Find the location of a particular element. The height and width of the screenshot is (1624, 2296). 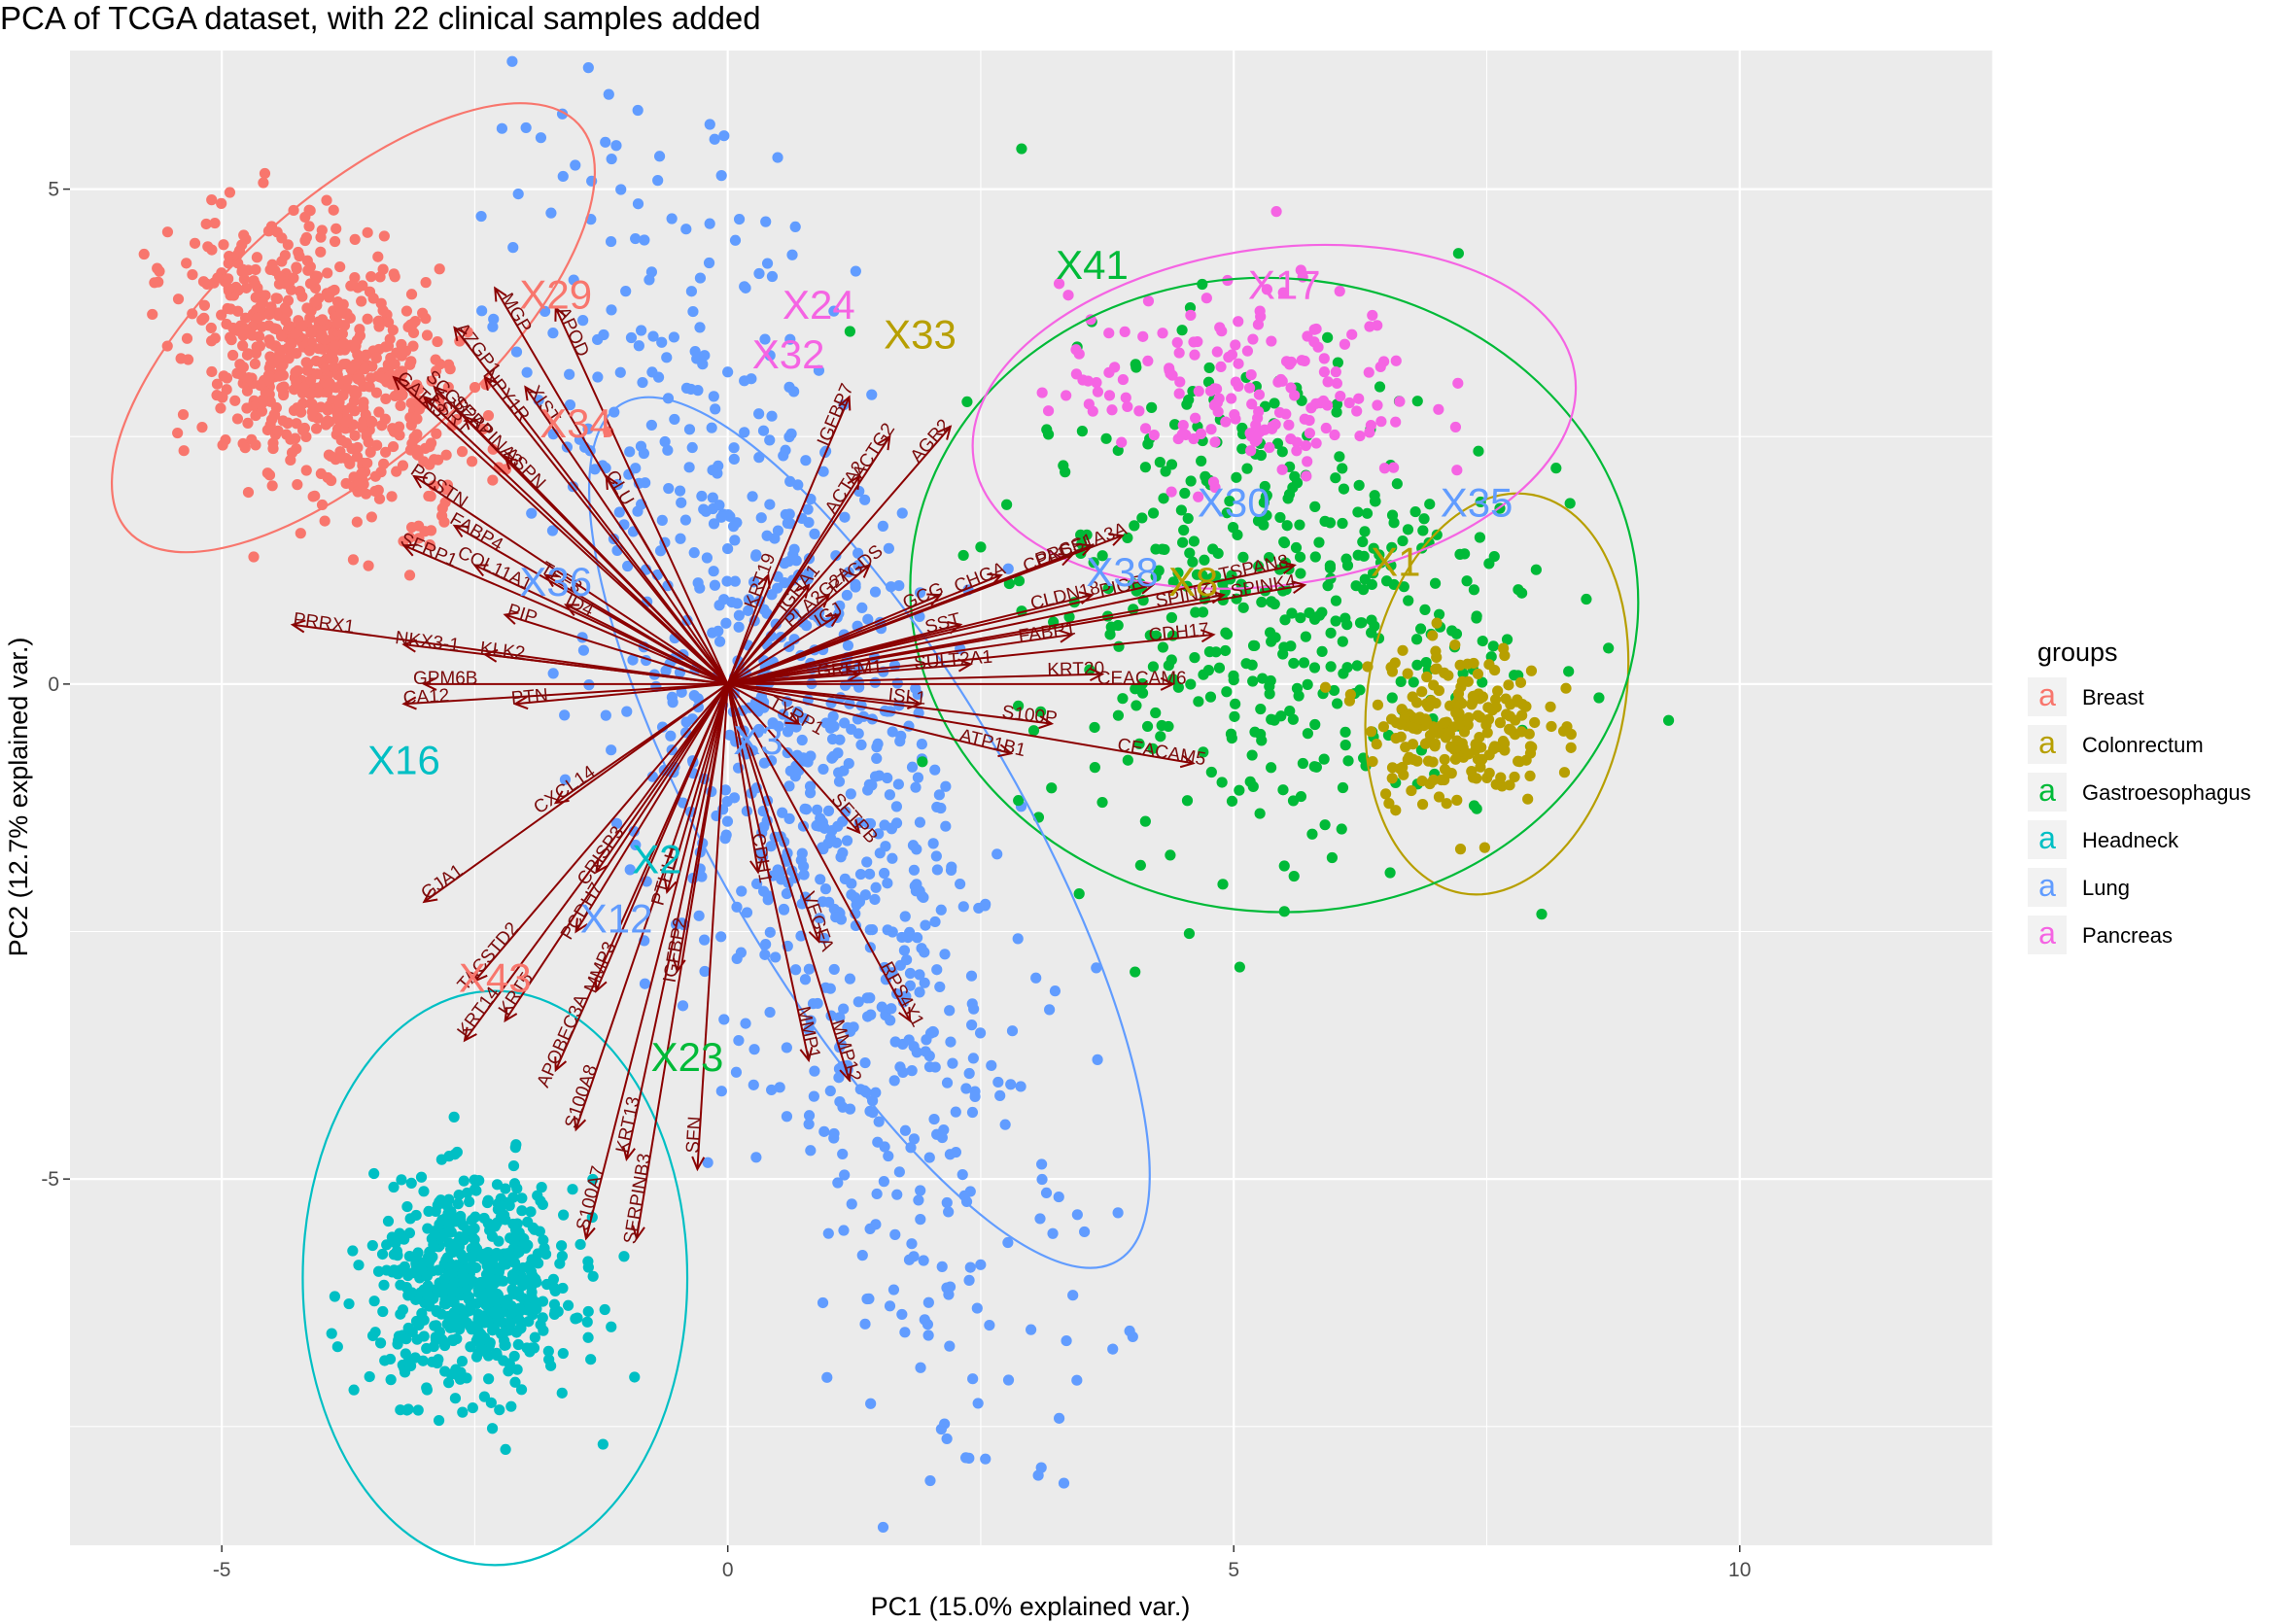

loading-arrow is located at coordinates (763, 703).